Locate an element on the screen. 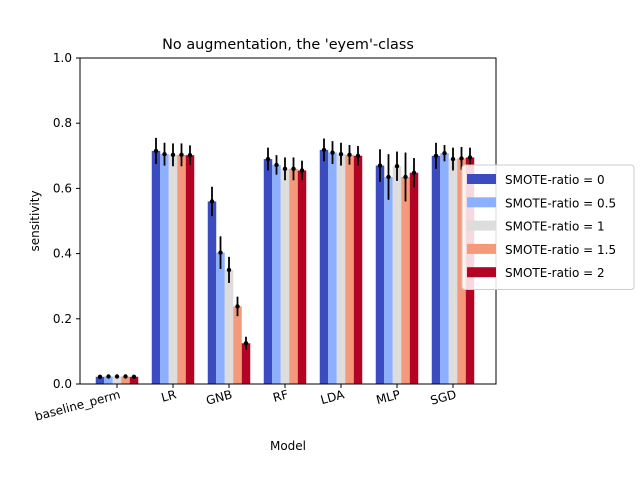  legend-label: SMOTE-ratio = 1.5 is located at coordinates (560, 250).